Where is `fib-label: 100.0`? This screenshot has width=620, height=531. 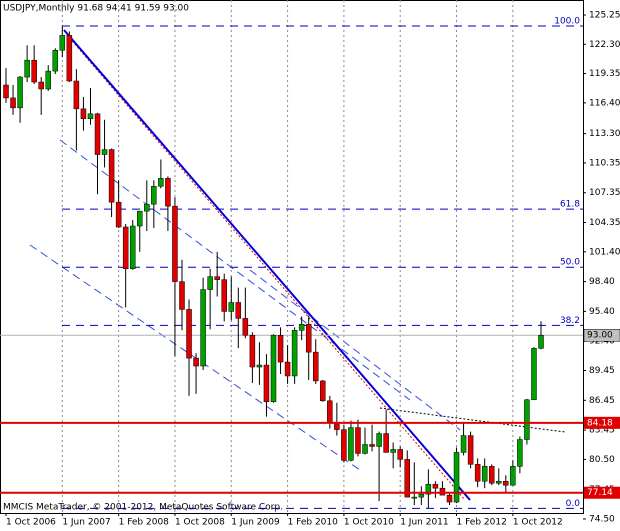
fib-label: 100.0 is located at coordinates (567, 22).